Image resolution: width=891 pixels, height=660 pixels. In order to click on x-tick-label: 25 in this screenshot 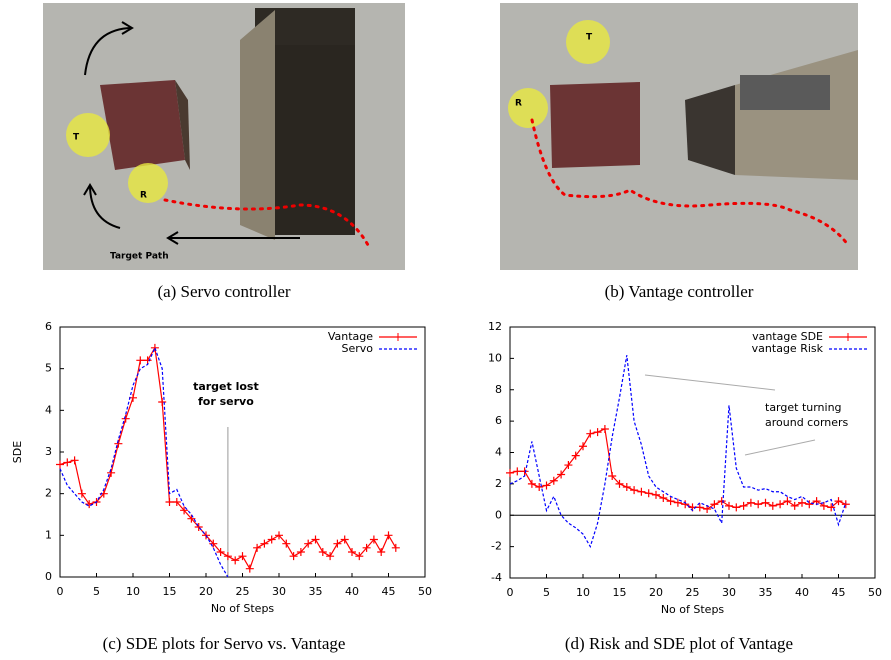, I will do `click(243, 591)`.